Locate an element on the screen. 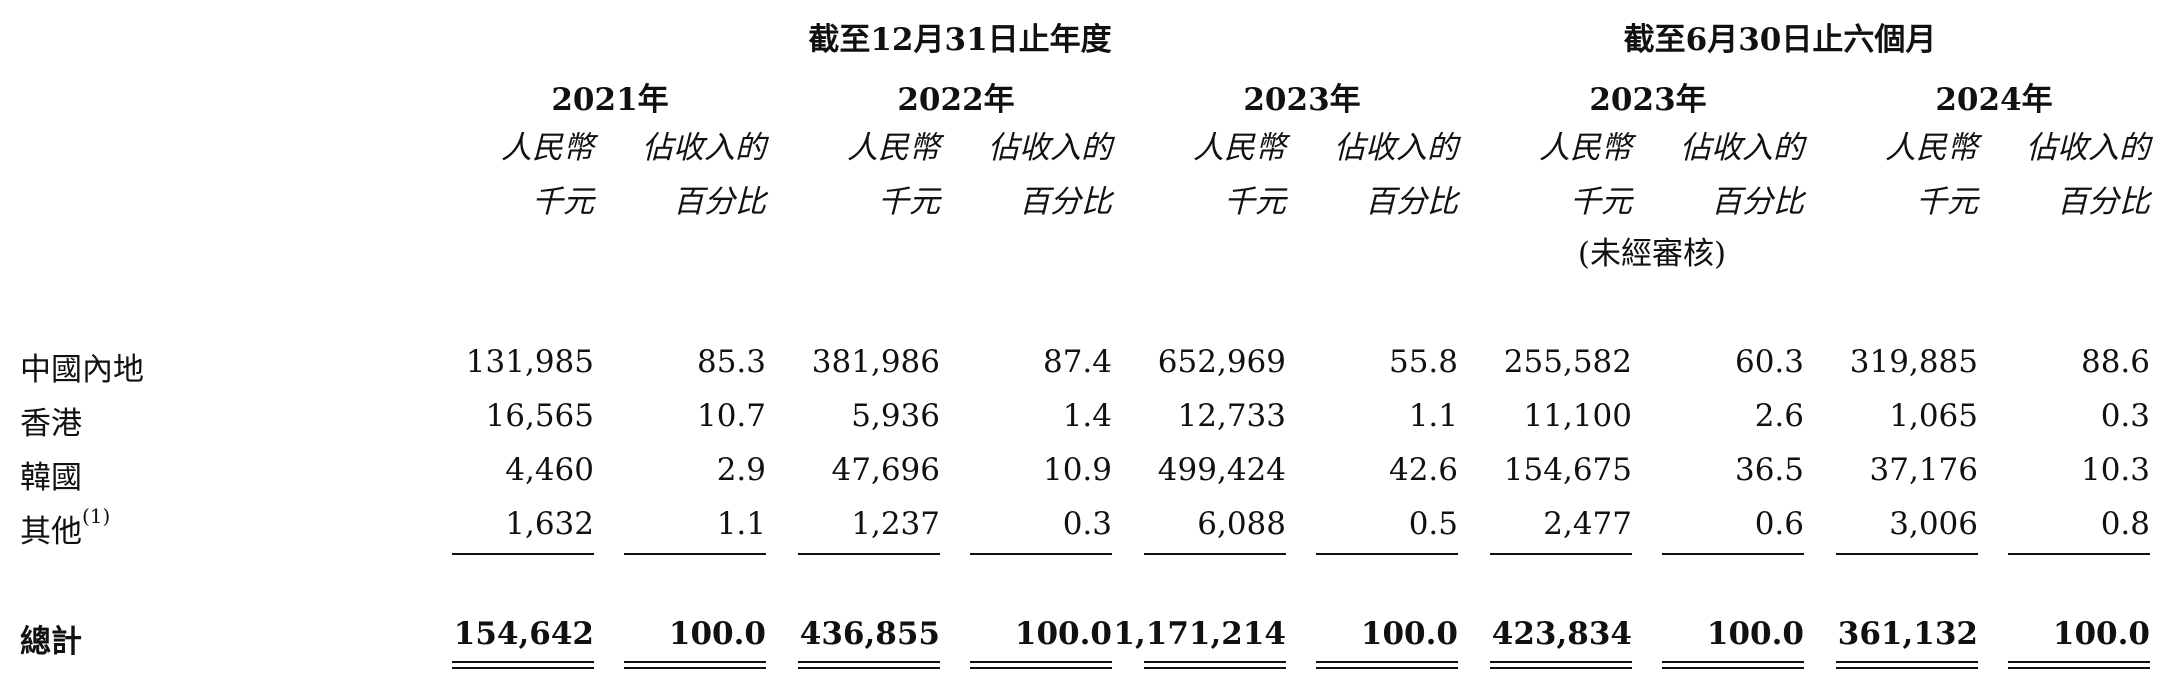 The height and width of the screenshot is (682, 2164). table-cell-amount: 5,936 is located at coordinates (895, 416).